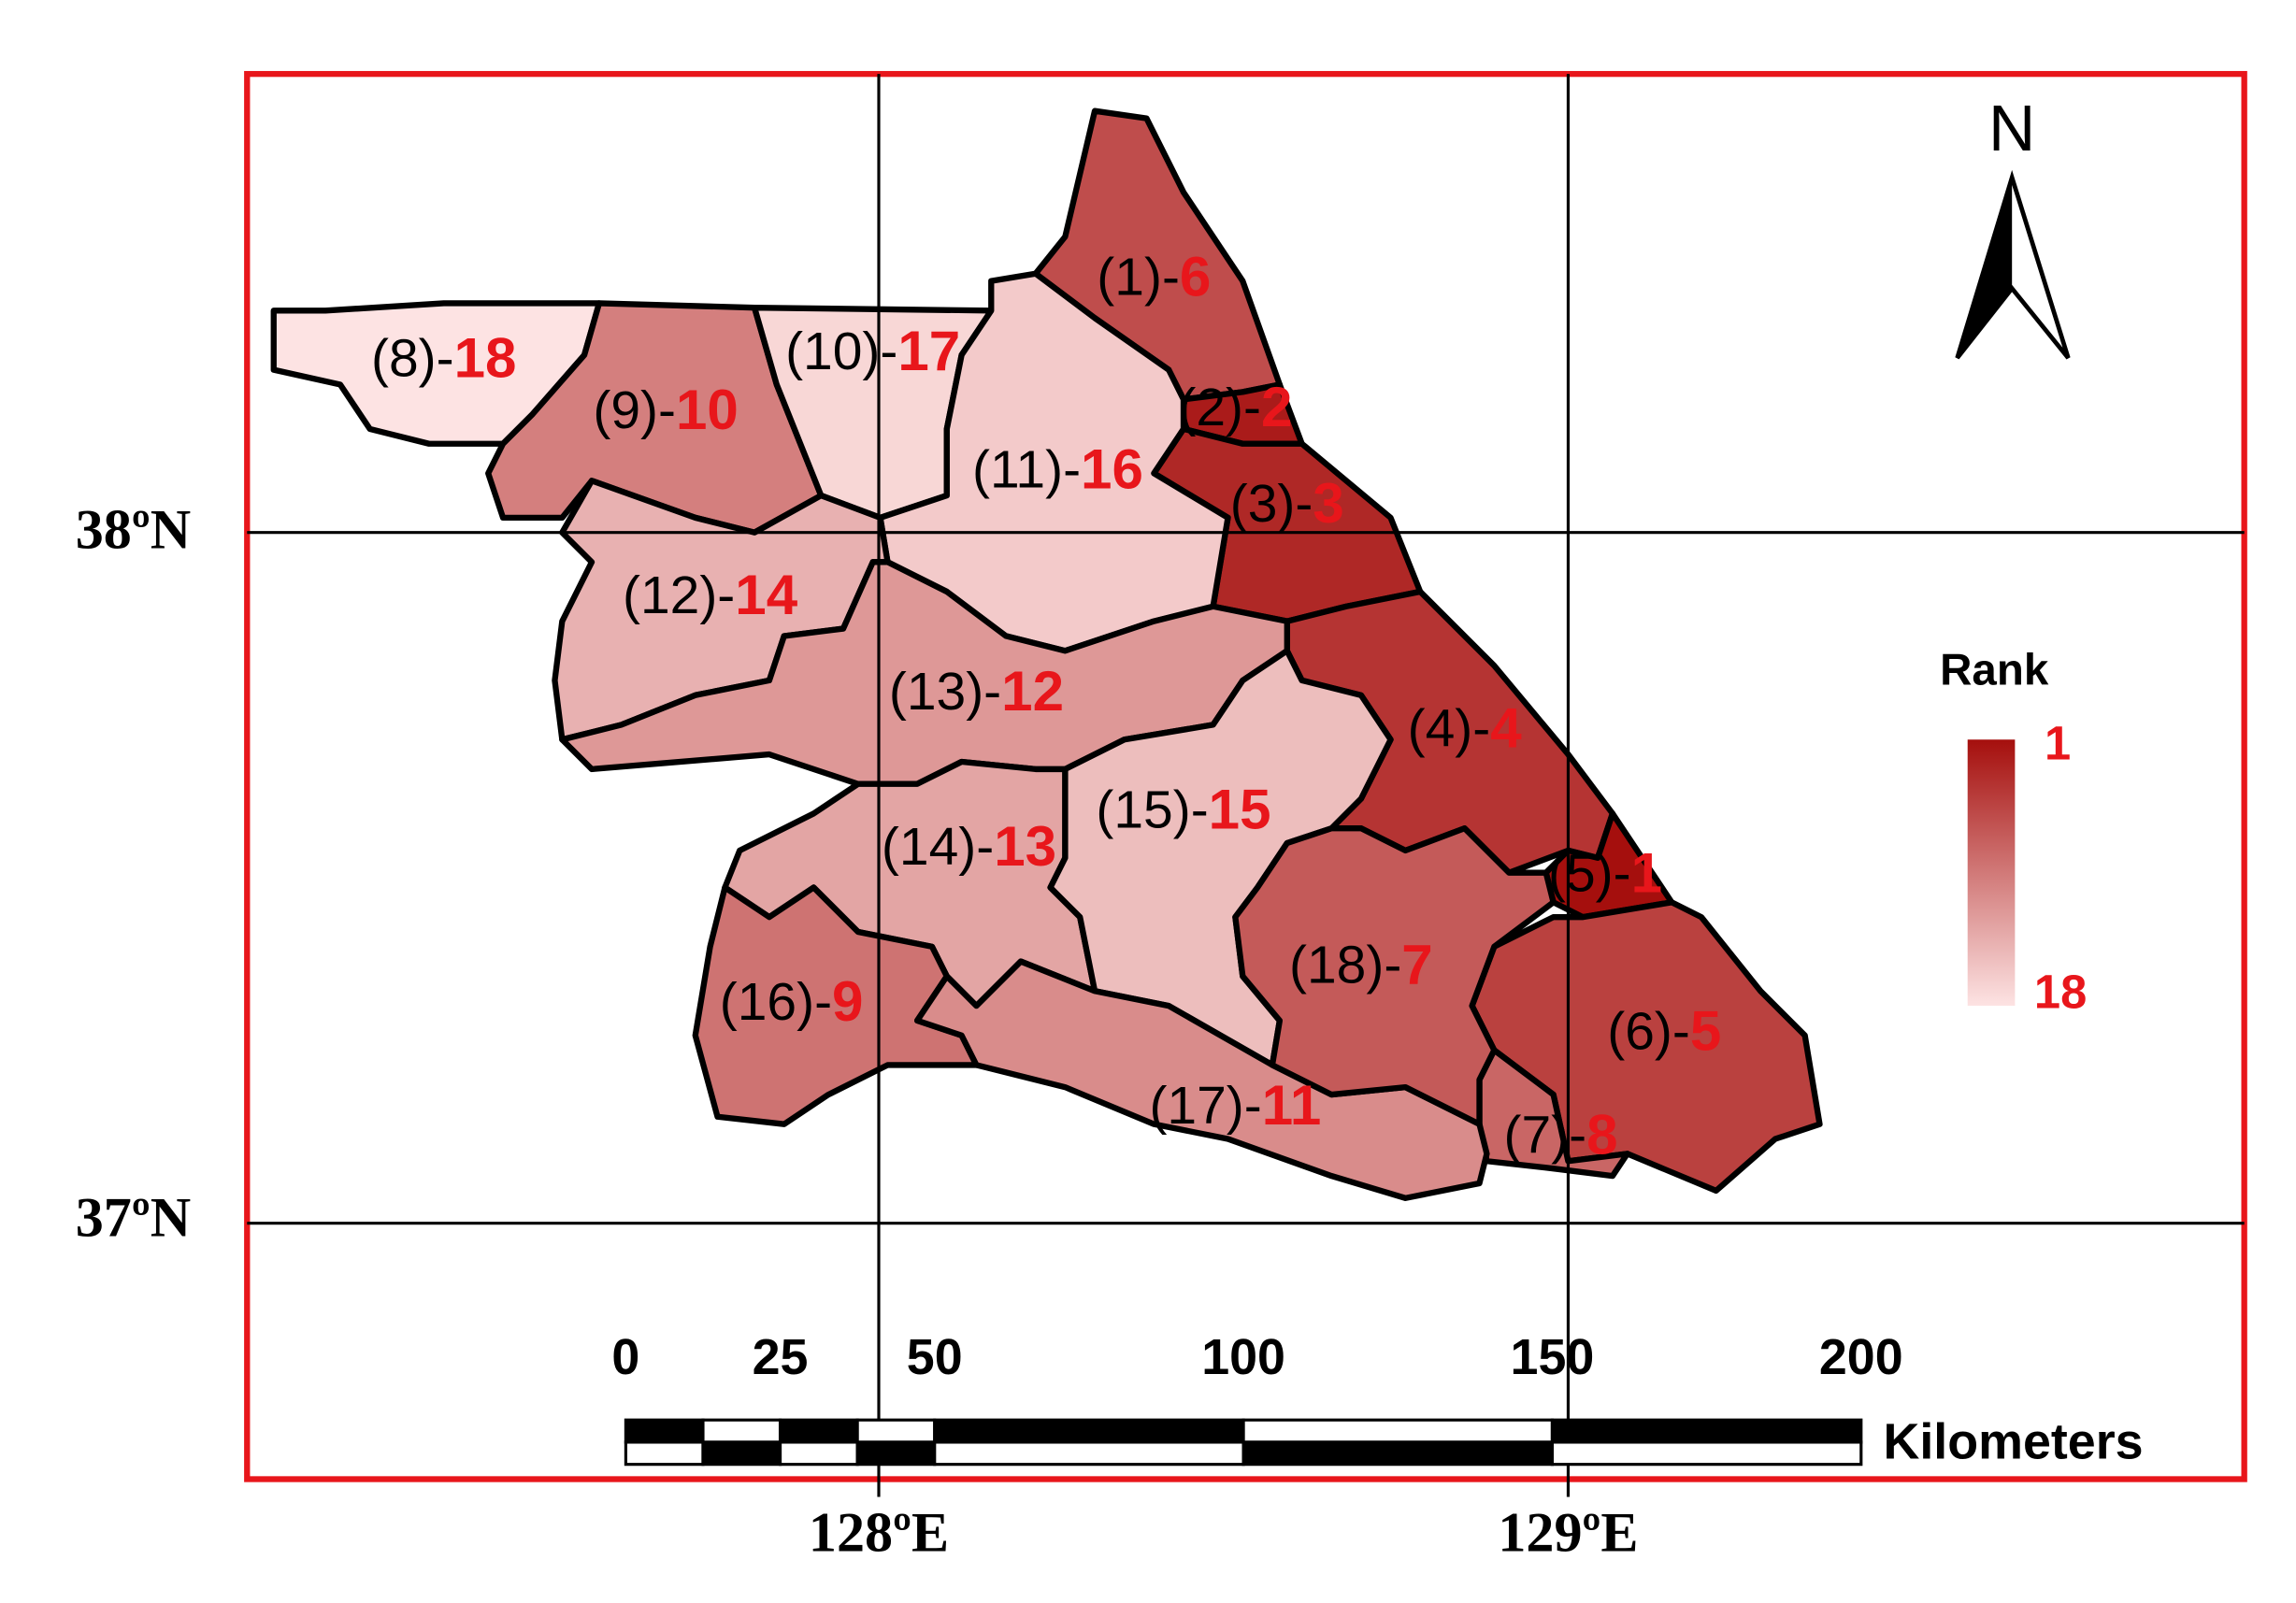  Describe the element at coordinates (1589, 873) in the screenshot. I see `region-id: (5)-` at that location.